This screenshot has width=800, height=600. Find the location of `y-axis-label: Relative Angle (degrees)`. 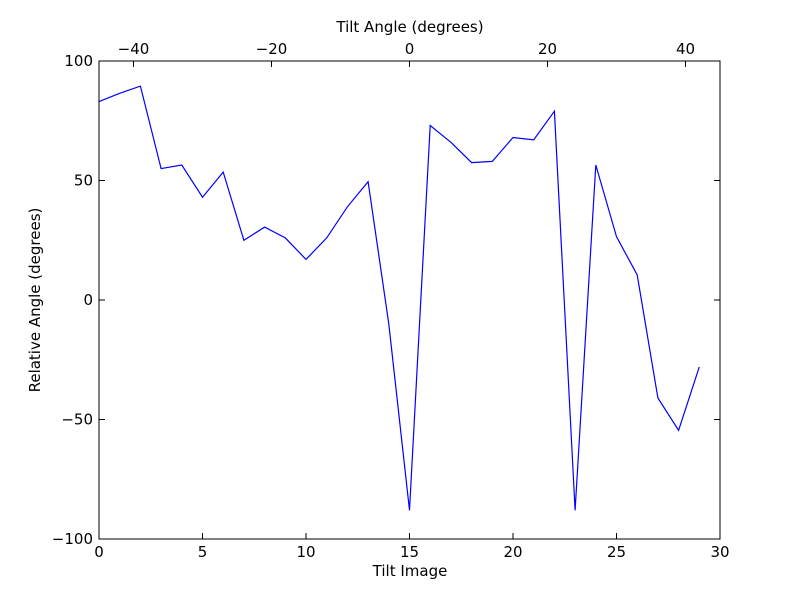

y-axis-label: Relative Angle (degrees) is located at coordinates (35, 300).